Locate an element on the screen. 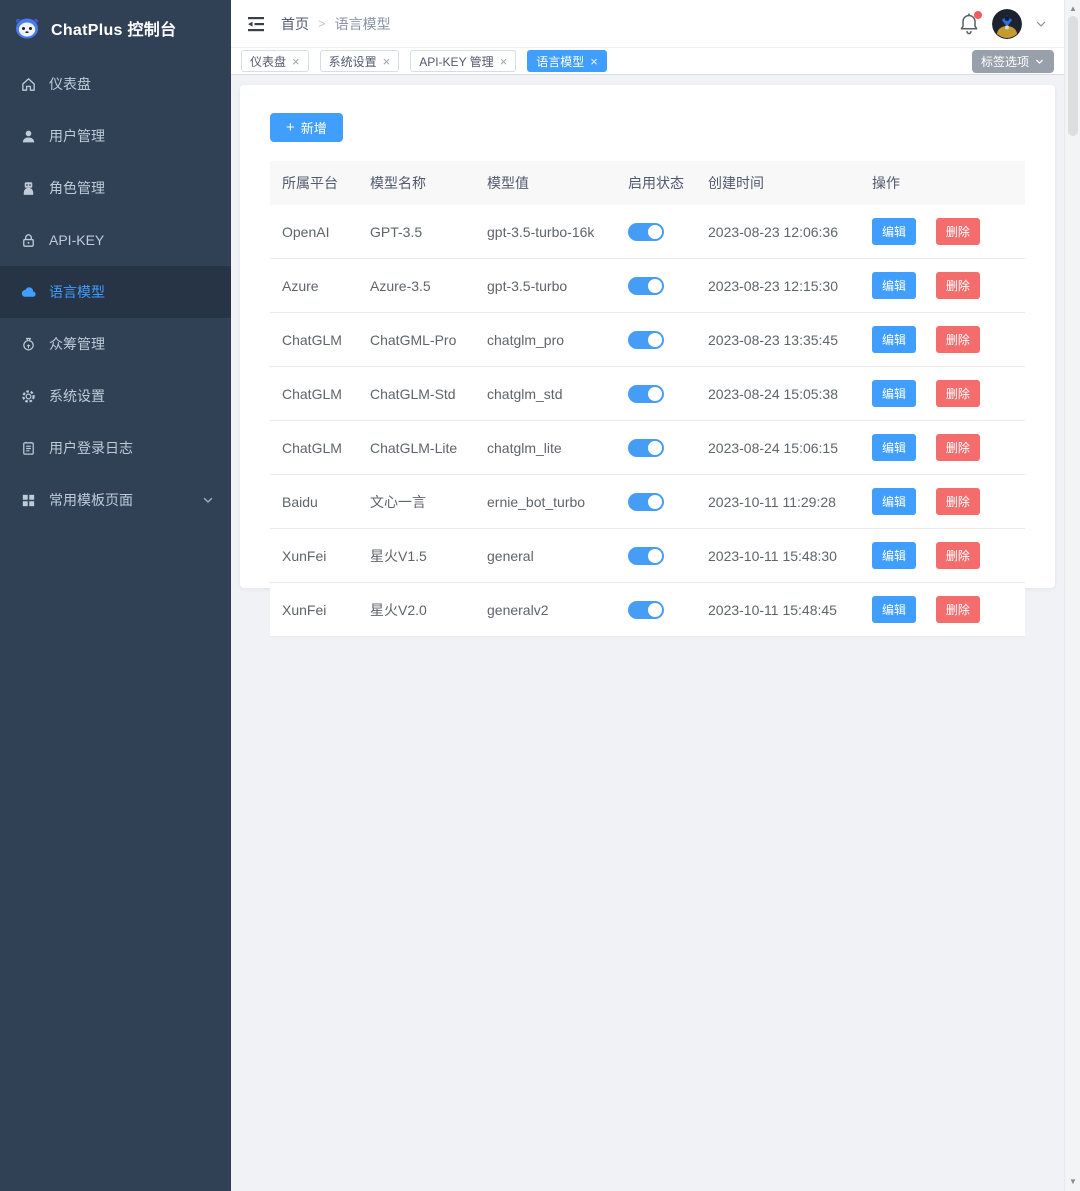 Image resolution: width=1080 pixels, height=1191 pixels. tab-1: 系统设置 × is located at coordinates (359, 61).